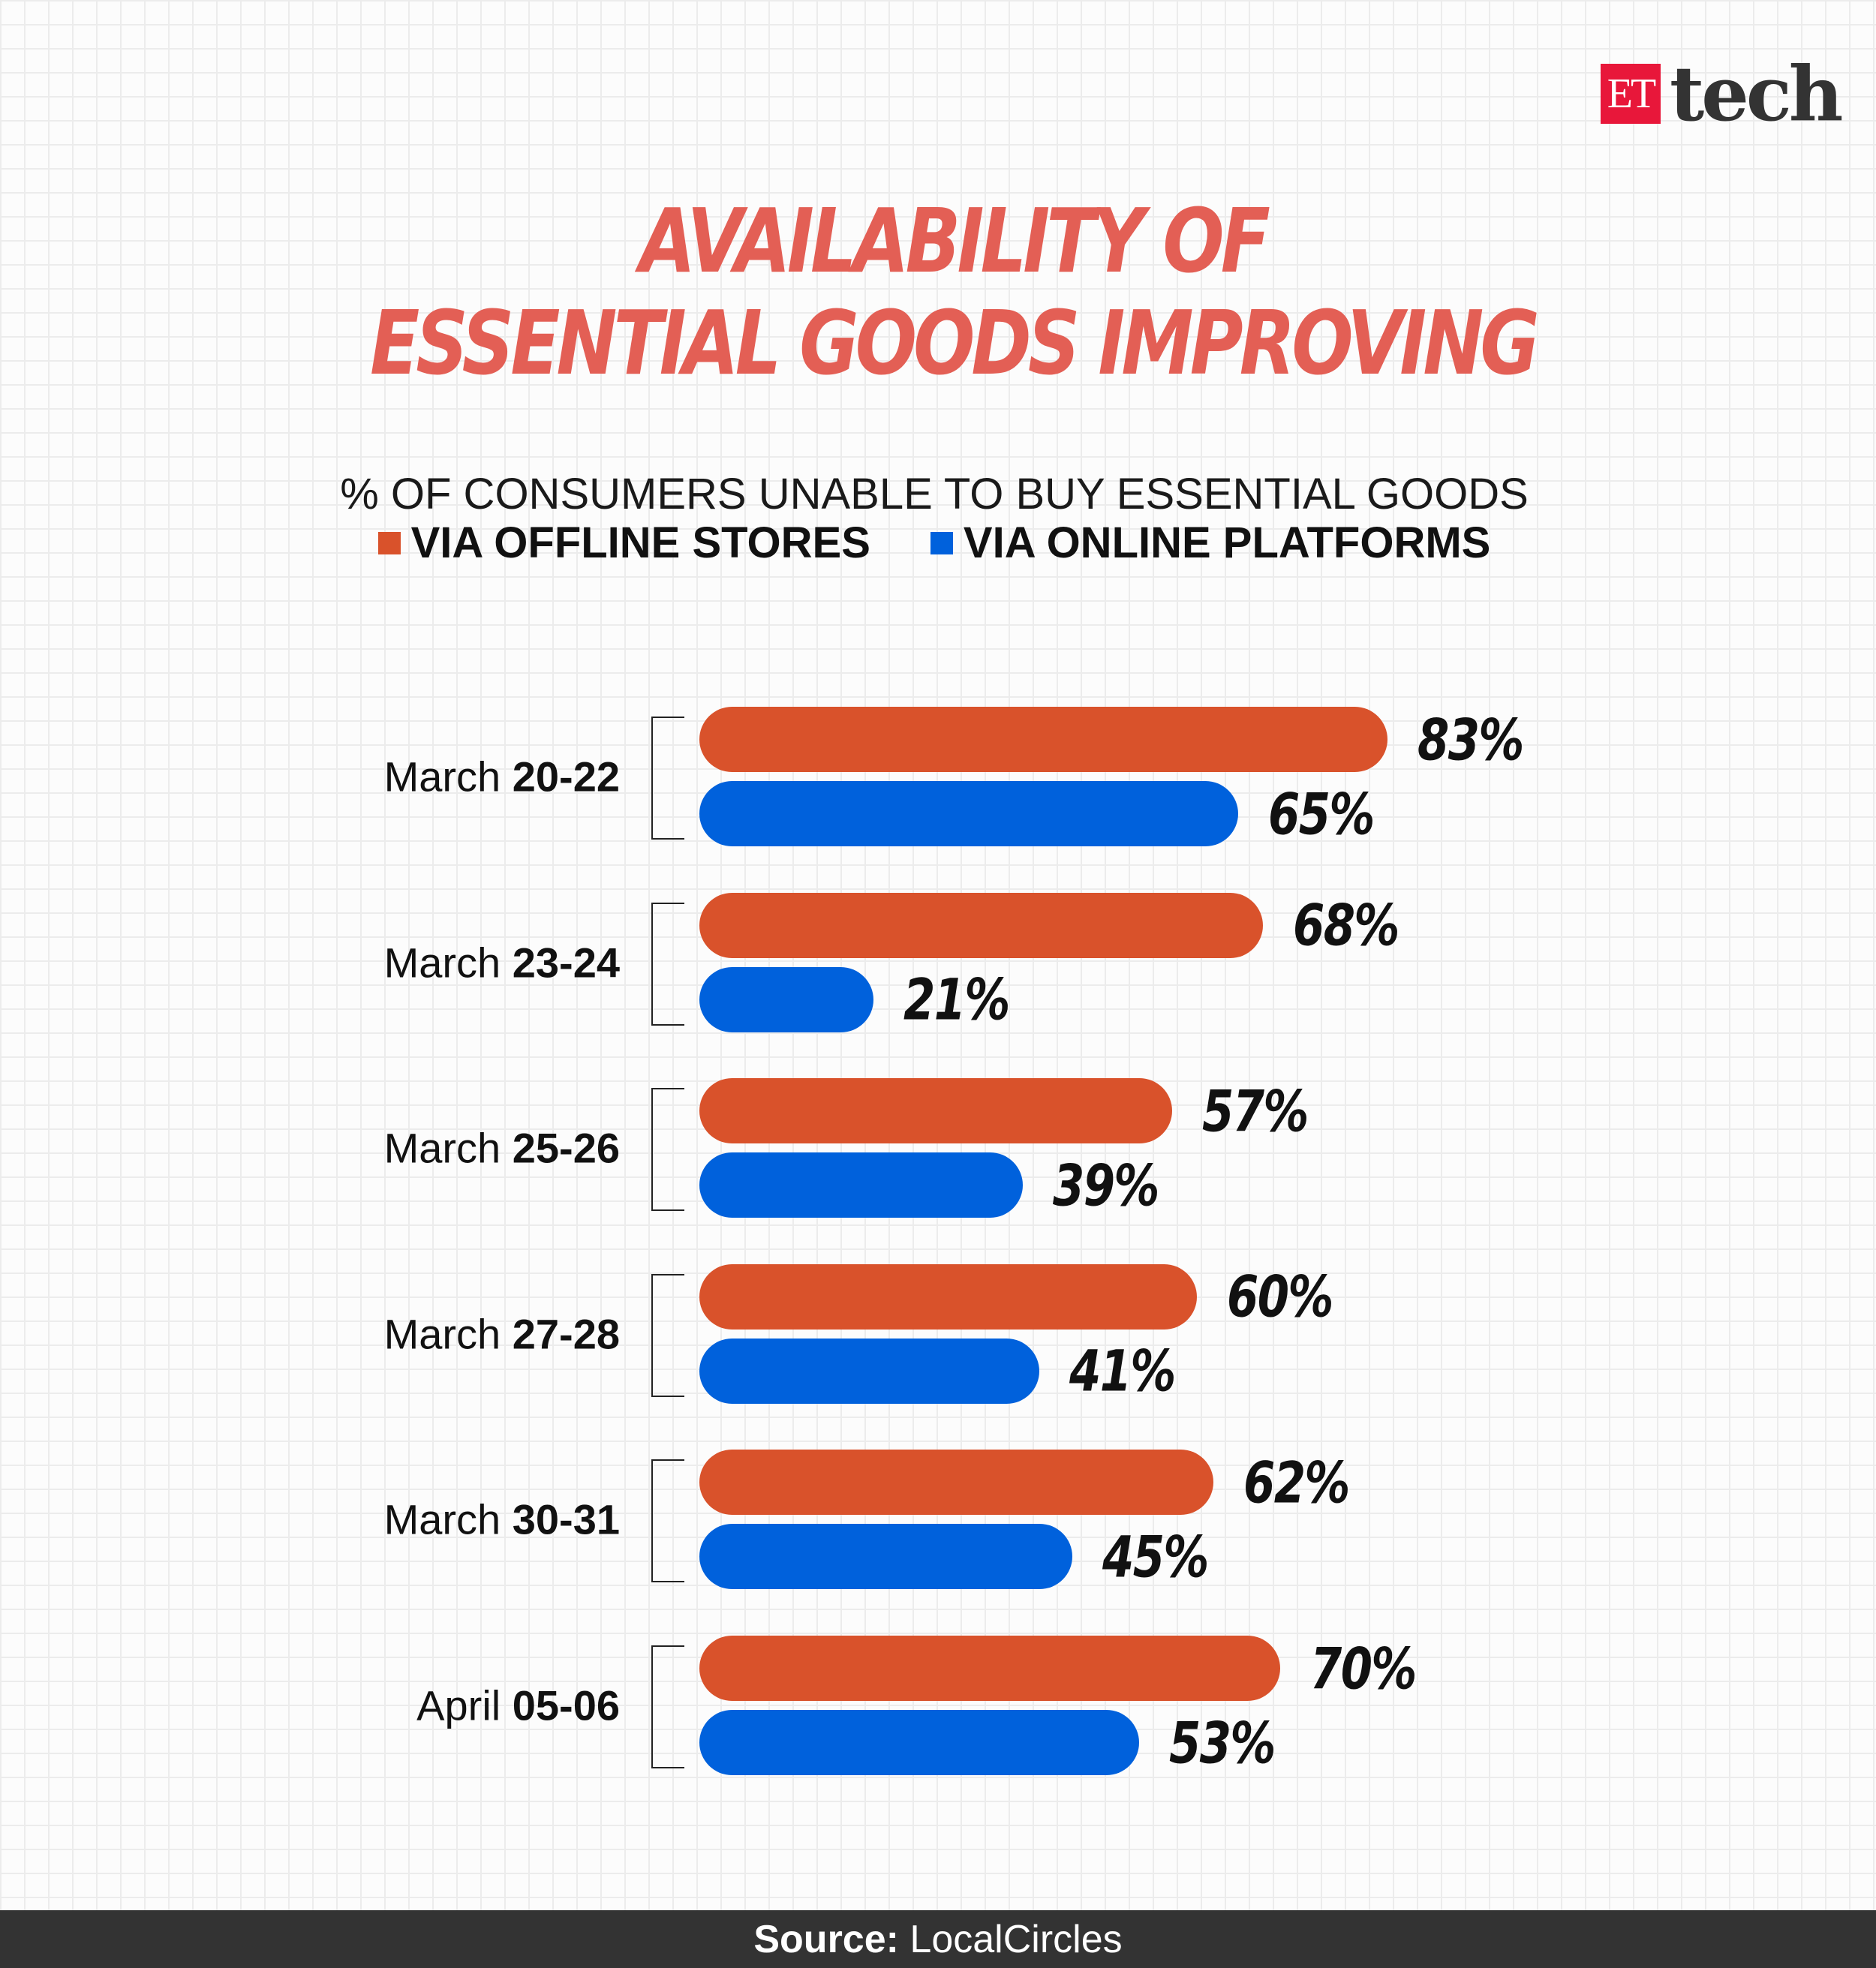  What do you see at coordinates (566, 963) in the screenshot?
I see `category-range: 23-24` at bounding box center [566, 963].